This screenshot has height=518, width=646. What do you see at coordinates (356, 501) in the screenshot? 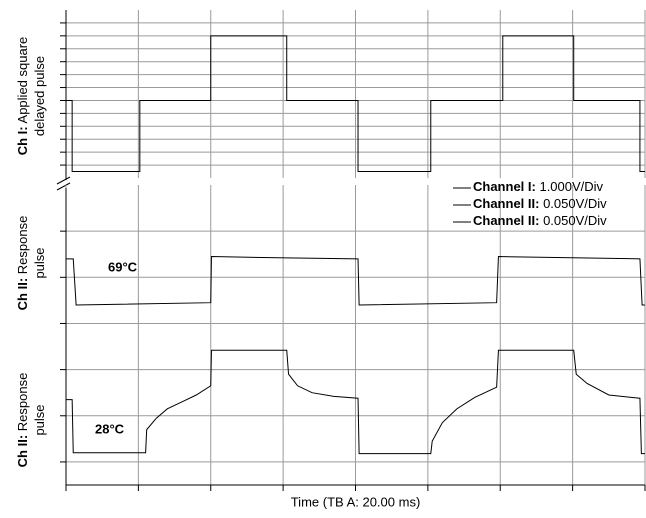
I see `x-axis-label: Time (TB A: 20.00 ms)` at bounding box center [356, 501].